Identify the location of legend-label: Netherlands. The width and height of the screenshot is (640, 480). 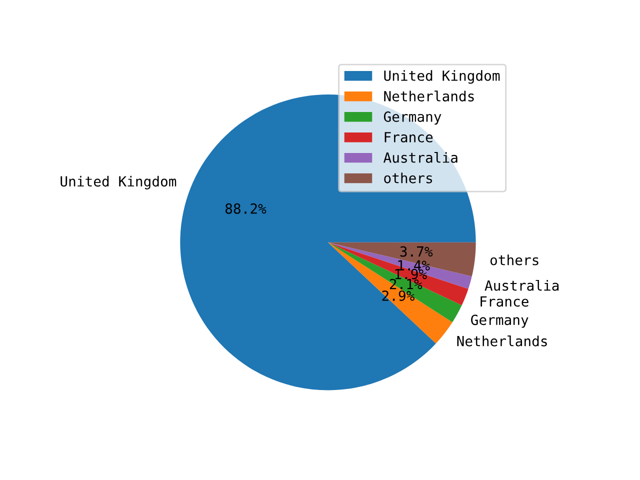
(429, 96).